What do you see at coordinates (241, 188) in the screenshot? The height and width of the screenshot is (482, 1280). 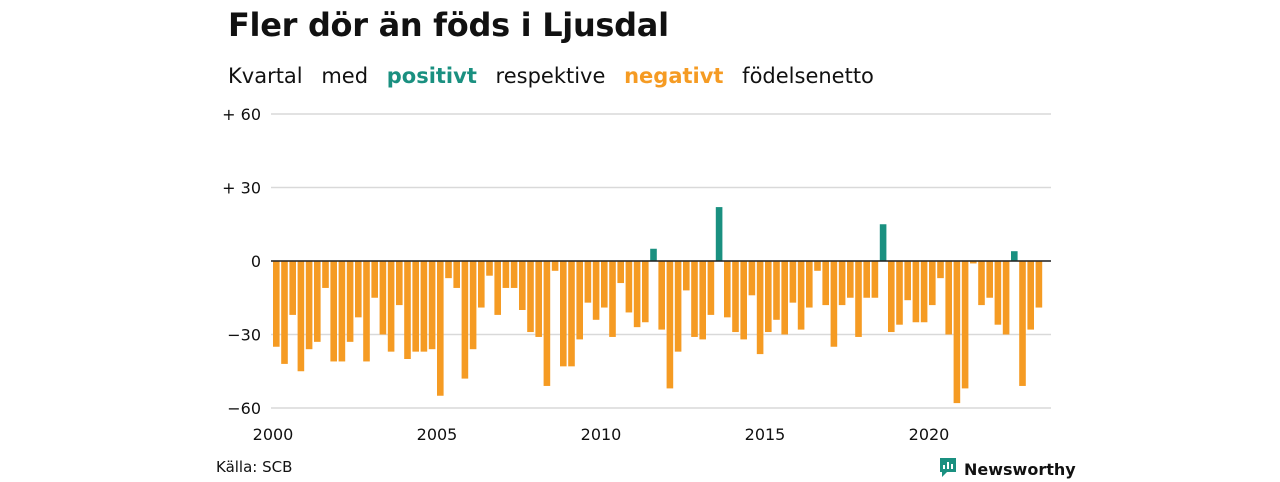 I see `y-tick-label: + 30` at bounding box center [241, 188].